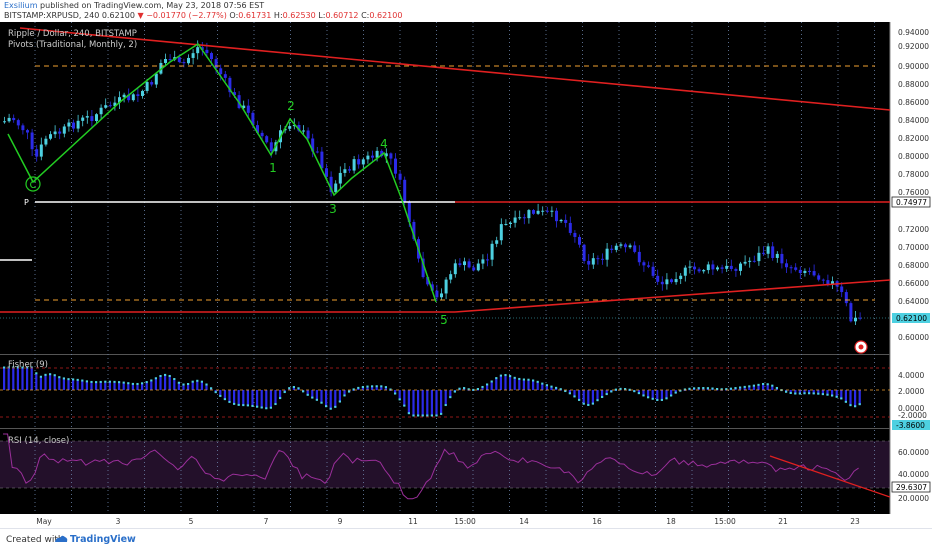 The width and height of the screenshot is (932, 551). I want to click on high-value: 0.62530, so click(299, 15).